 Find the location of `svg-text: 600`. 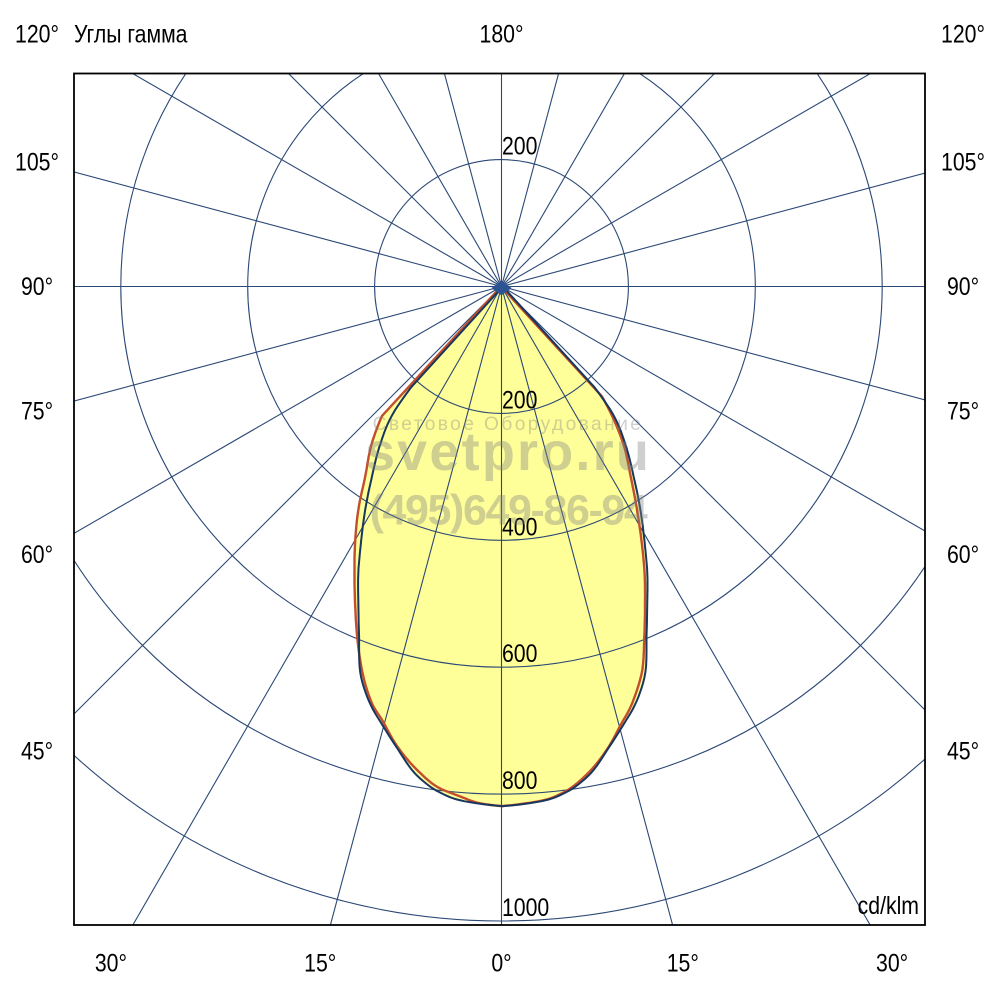

svg-text: 600 is located at coordinates (519, 654).